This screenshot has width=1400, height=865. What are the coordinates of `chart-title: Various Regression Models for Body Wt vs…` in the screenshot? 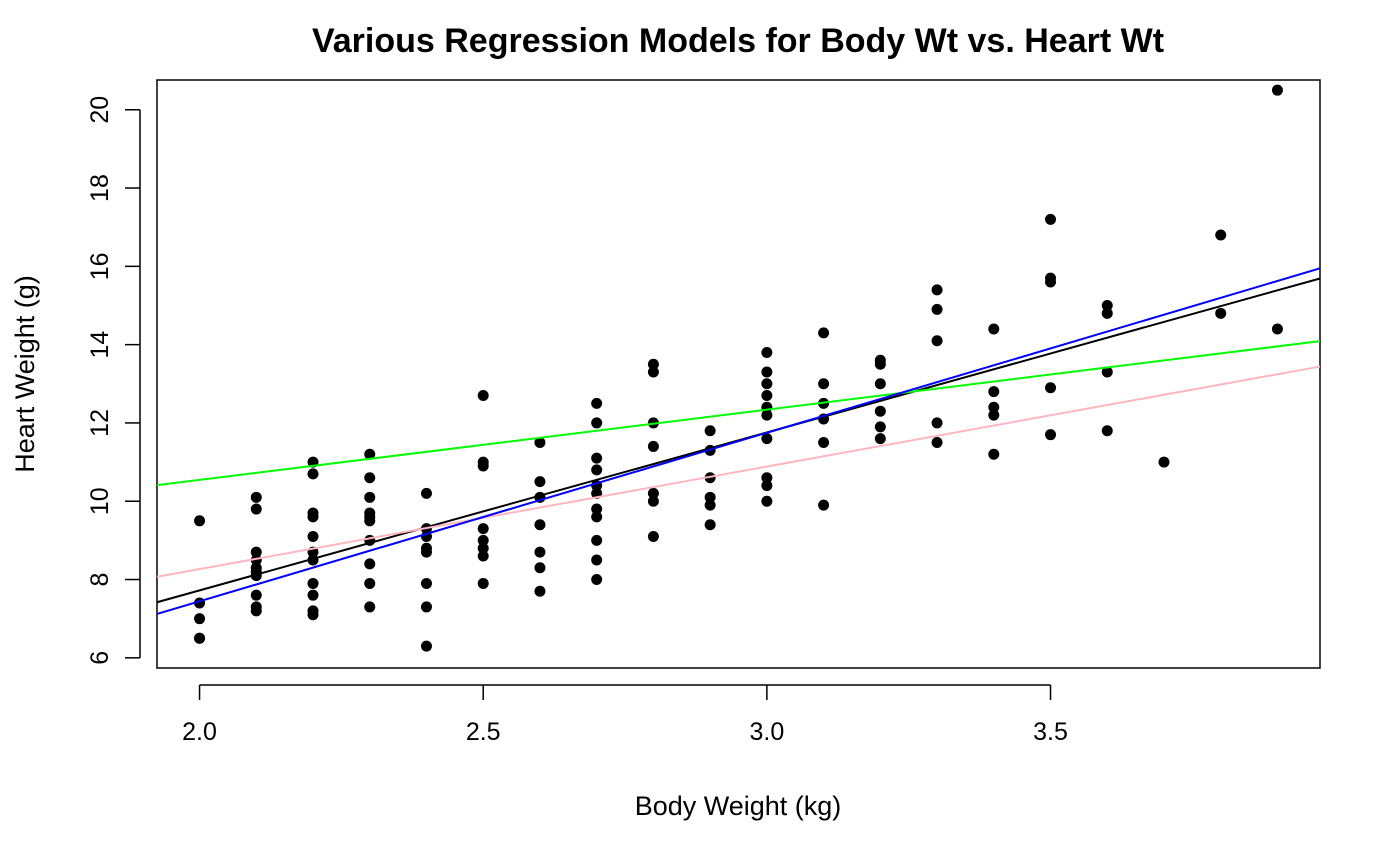 It's located at (738, 41).